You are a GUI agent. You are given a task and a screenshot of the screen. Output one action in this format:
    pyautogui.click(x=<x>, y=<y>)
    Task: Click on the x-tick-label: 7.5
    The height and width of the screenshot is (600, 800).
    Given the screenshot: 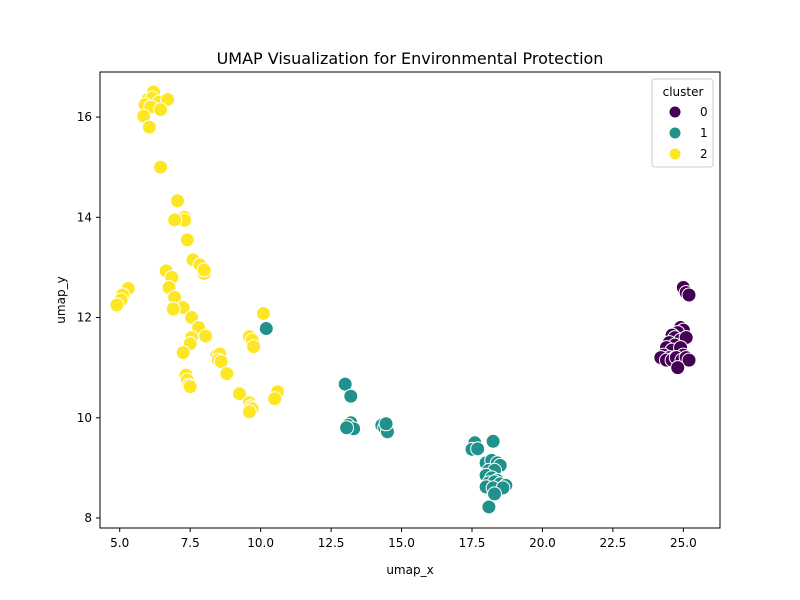 What is the action you would take?
    pyautogui.click(x=190, y=543)
    